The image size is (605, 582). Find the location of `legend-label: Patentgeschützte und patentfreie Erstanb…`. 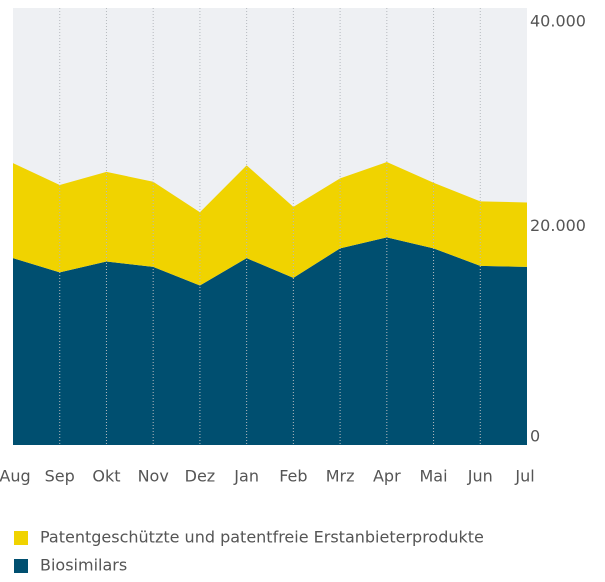

legend-label: Patentgeschützte und patentfreie Erstanb… is located at coordinates (262, 537).